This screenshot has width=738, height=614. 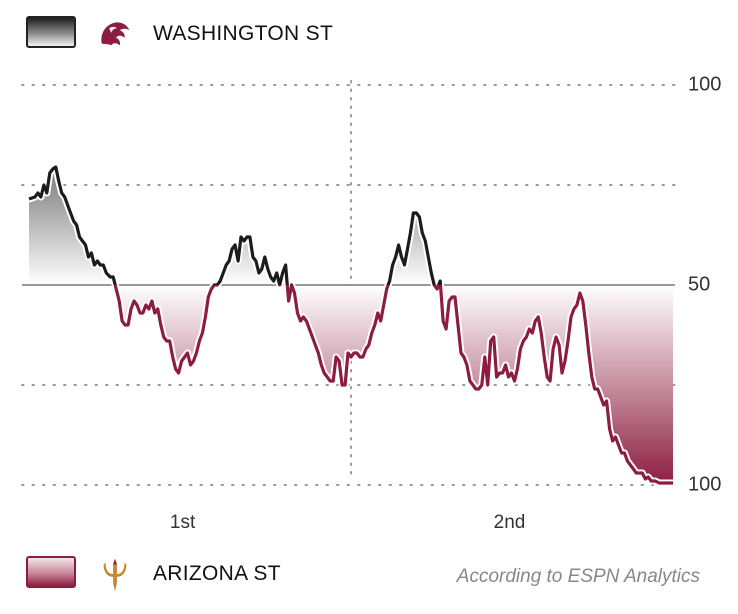 I want to click on period-label: 2nd, so click(x=510, y=522).